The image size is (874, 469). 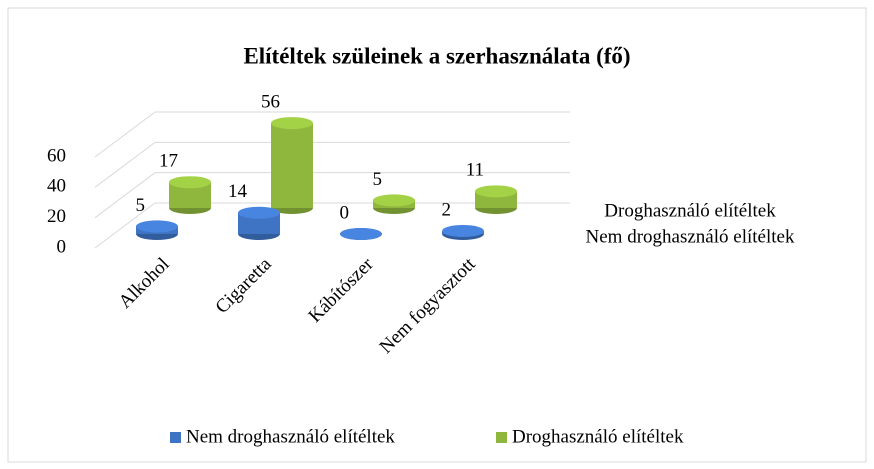 What do you see at coordinates (270, 101) in the screenshot?
I see `value-label: 56` at bounding box center [270, 101].